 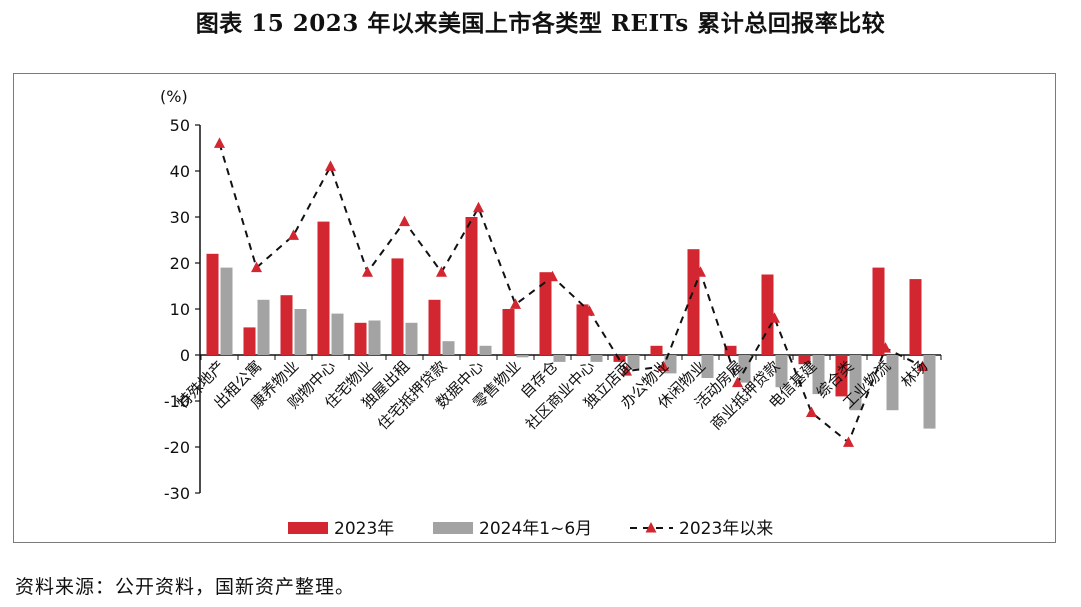 What do you see at coordinates (180, 125) in the screenshot?
I see `y-tick-label: 50` at bounding box center [180, 125].